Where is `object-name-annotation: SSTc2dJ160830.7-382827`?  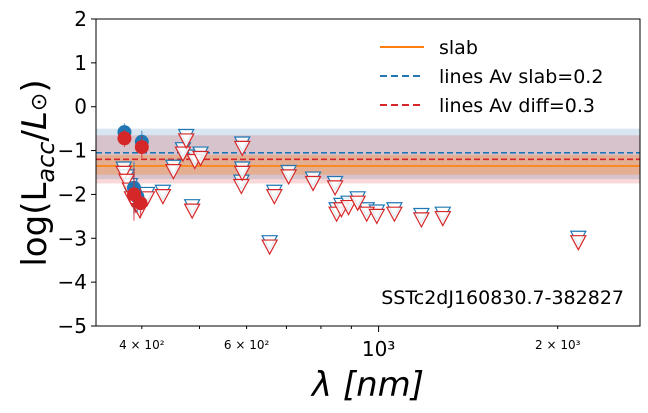 object-name-annotation: SSTc2dJ160830.7-382827 is located at coordinates (502, 298).